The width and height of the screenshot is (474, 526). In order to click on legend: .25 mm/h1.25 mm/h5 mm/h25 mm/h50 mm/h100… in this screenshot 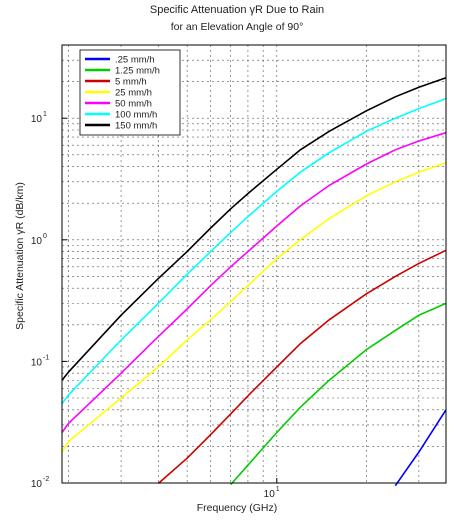, I will do `click(130, 92)`.